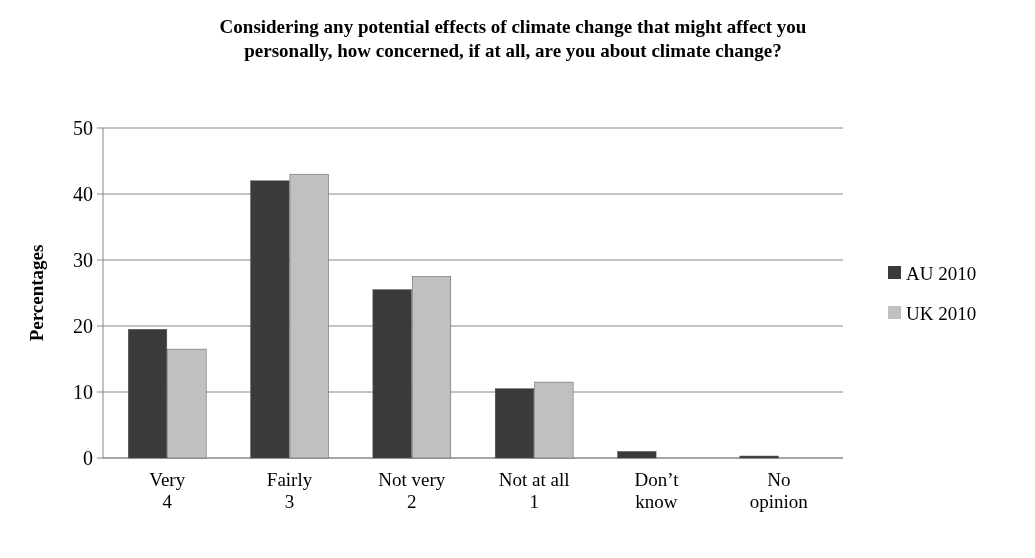 This screenshot has height=558, width=1035. Describe the element at coordinates (83, 128) in the screenshot. I see `y-tick-label: 50` at that location.